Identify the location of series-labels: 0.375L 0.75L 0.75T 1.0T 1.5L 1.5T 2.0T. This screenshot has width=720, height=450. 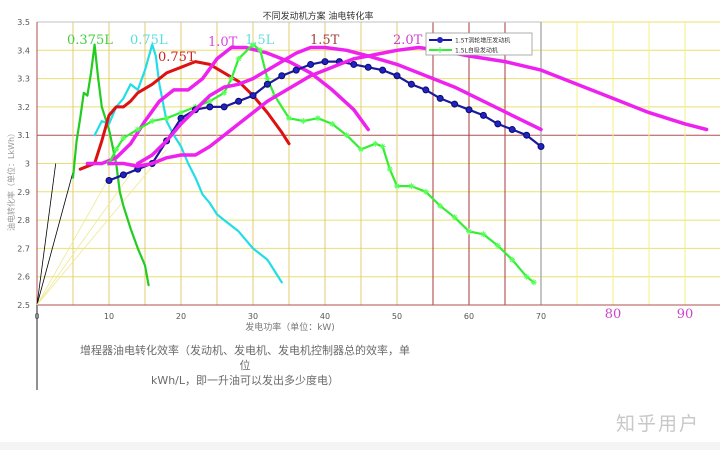
(245, 49).